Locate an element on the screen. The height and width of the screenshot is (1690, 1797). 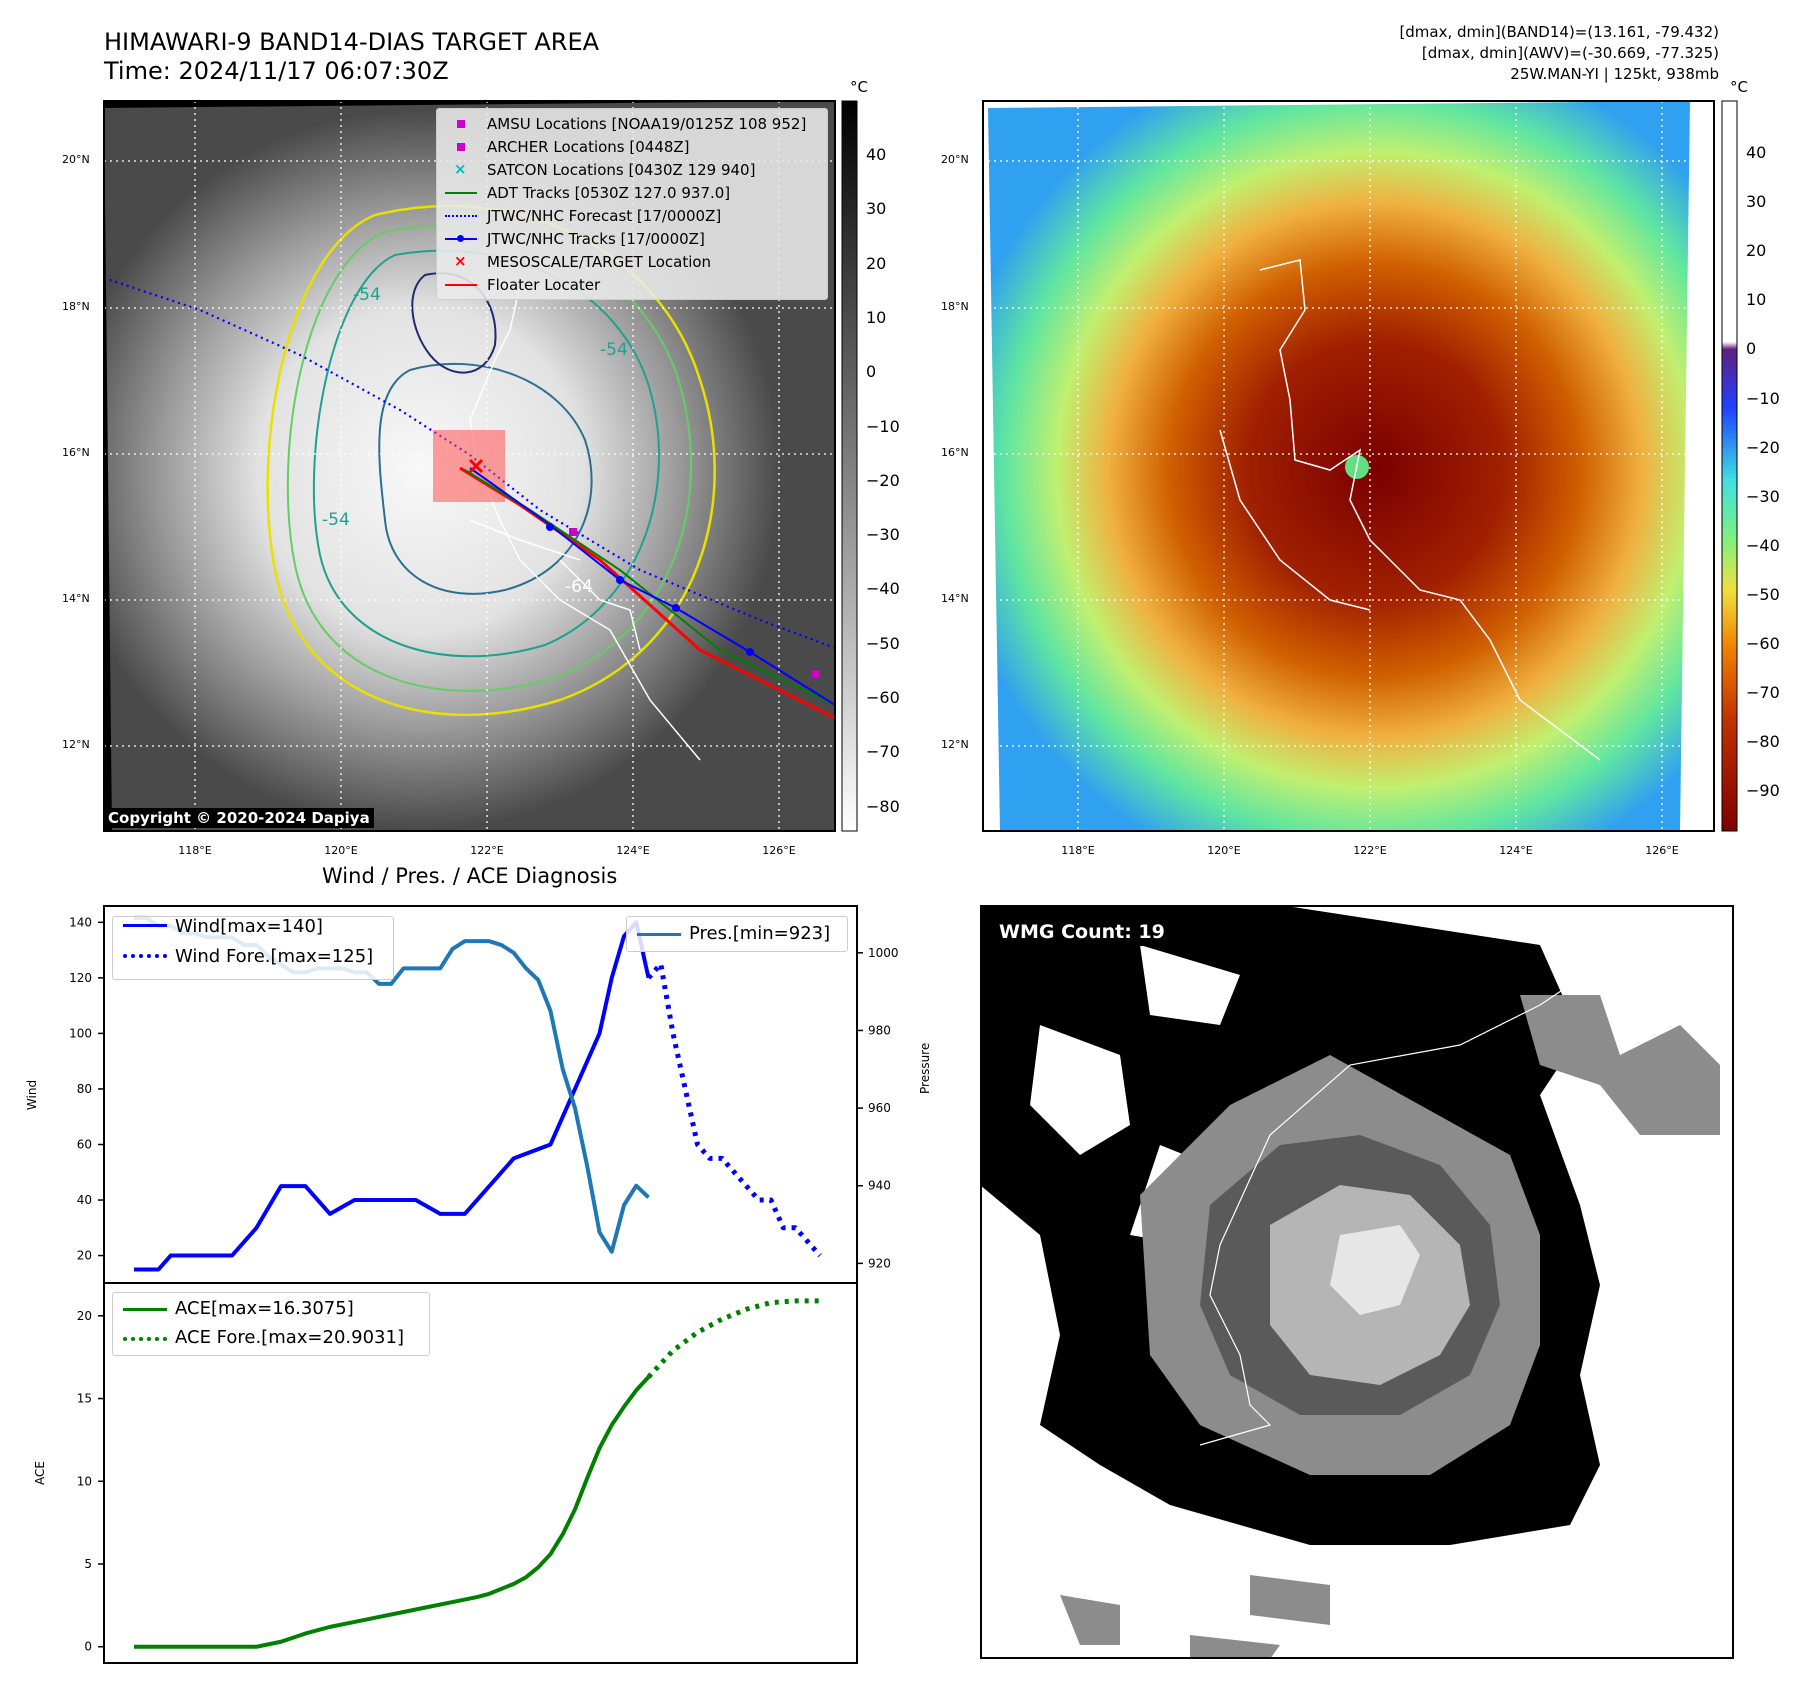
map1-legend-label: JTWC/NHC Tracks [17/0000Z] is located at coordinates (596, 239).